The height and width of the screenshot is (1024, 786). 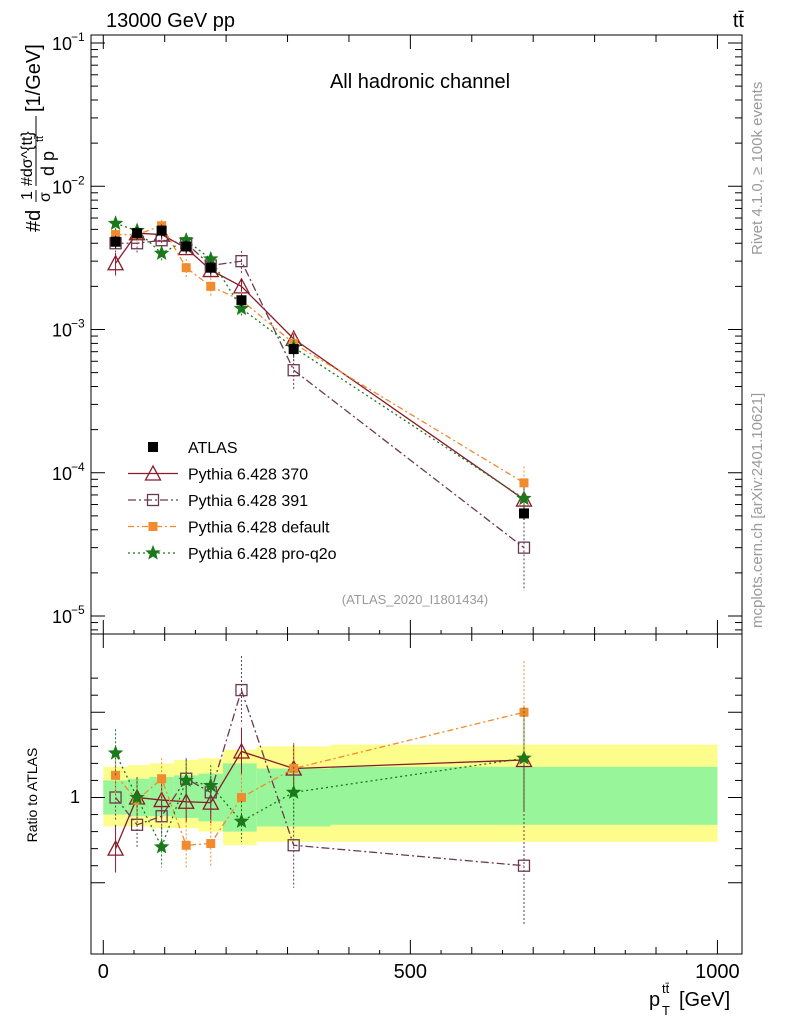 What do you see at coordinates (45, 197) in the screenshot?
I see `ylabel-over1: σ` at bounding box center [45, 197].